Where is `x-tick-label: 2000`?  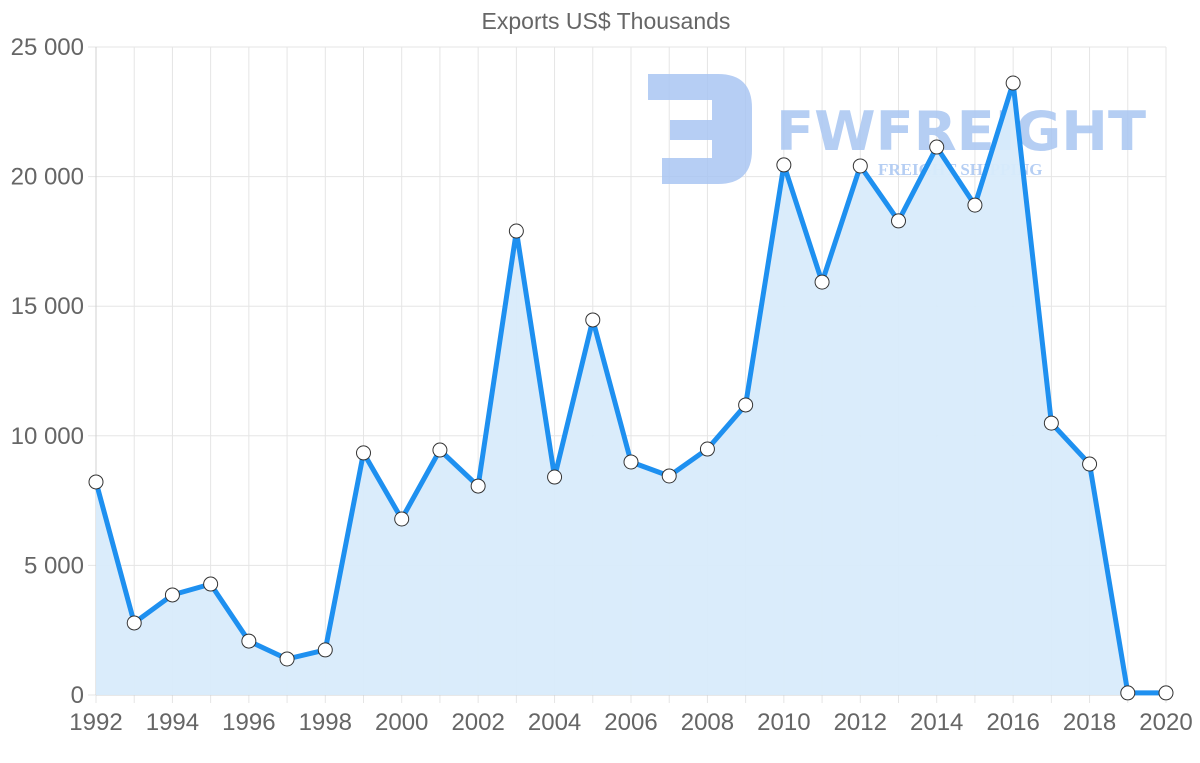
x-tick-label: 2000 is located at coordinates (401, 722).